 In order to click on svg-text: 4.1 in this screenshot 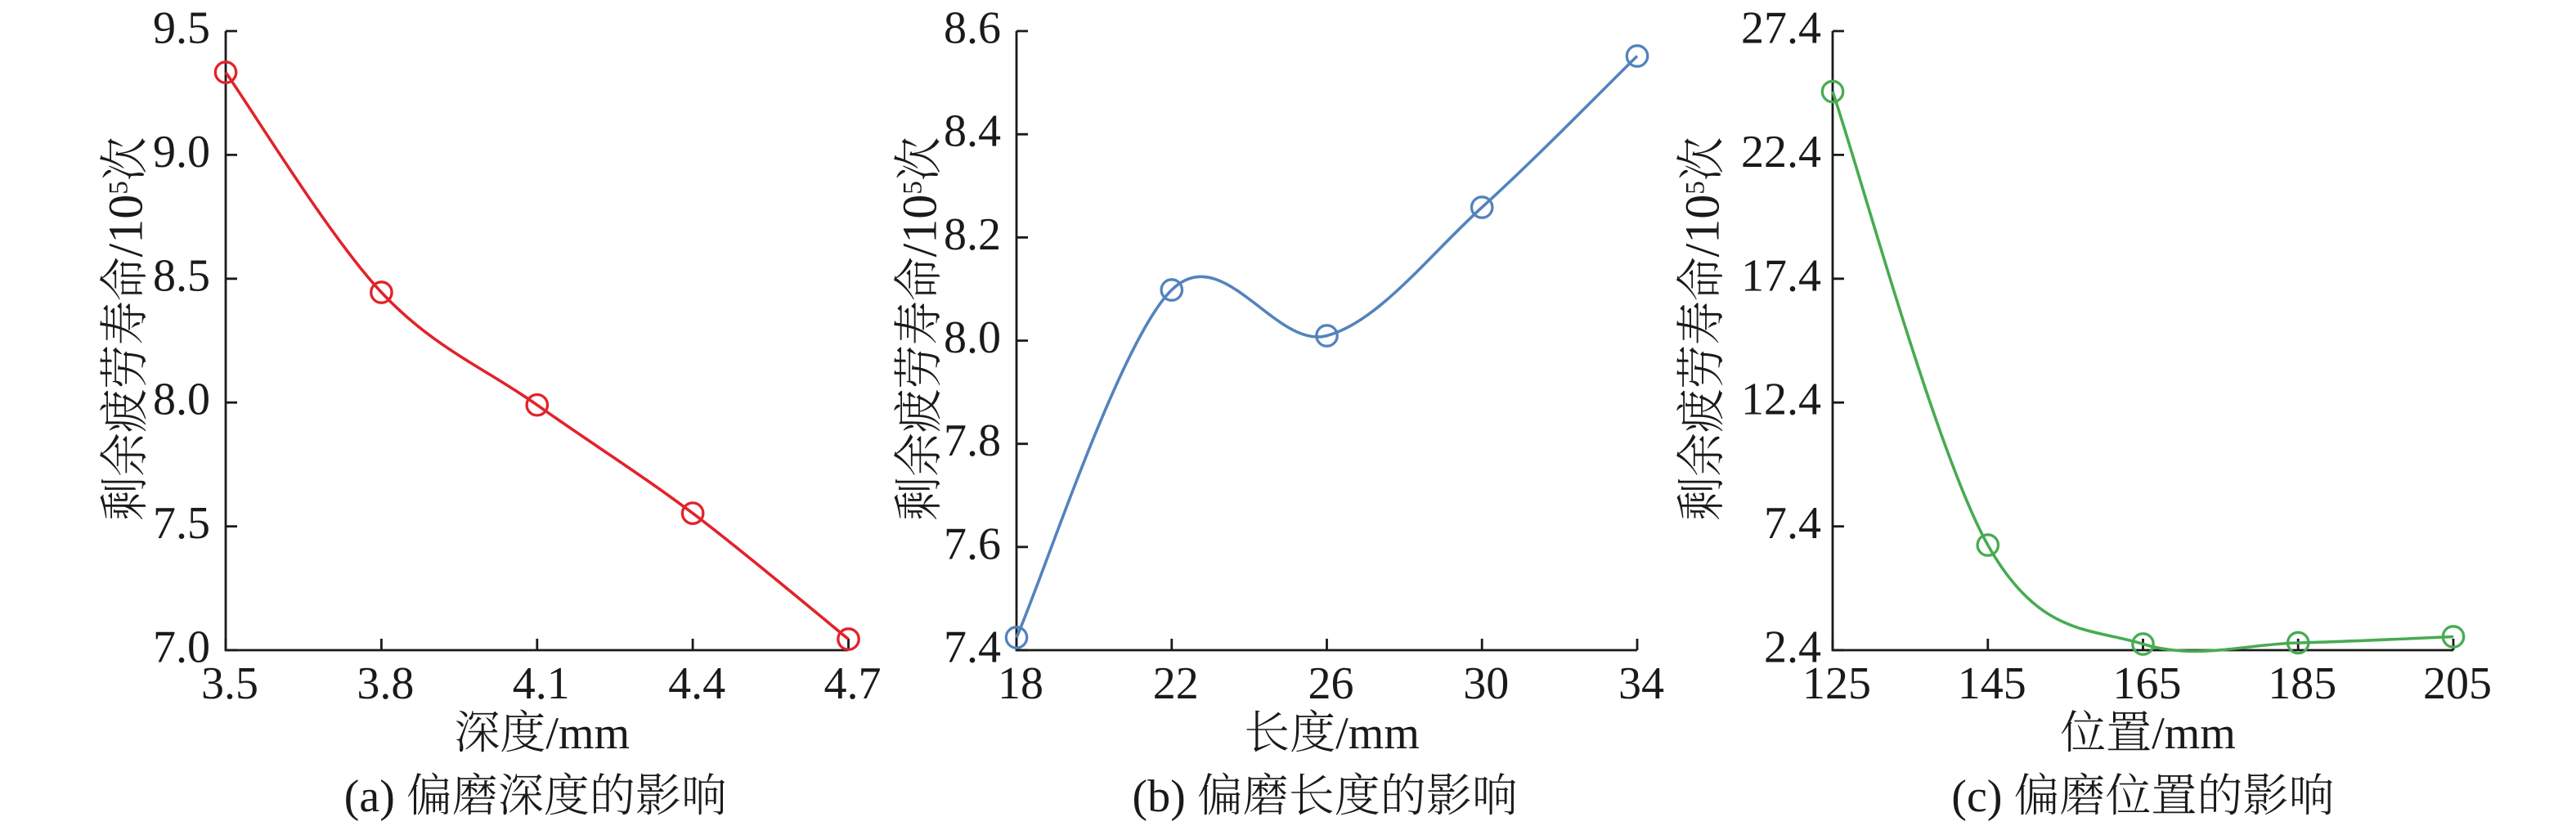, I will do `click(541, 683)`.